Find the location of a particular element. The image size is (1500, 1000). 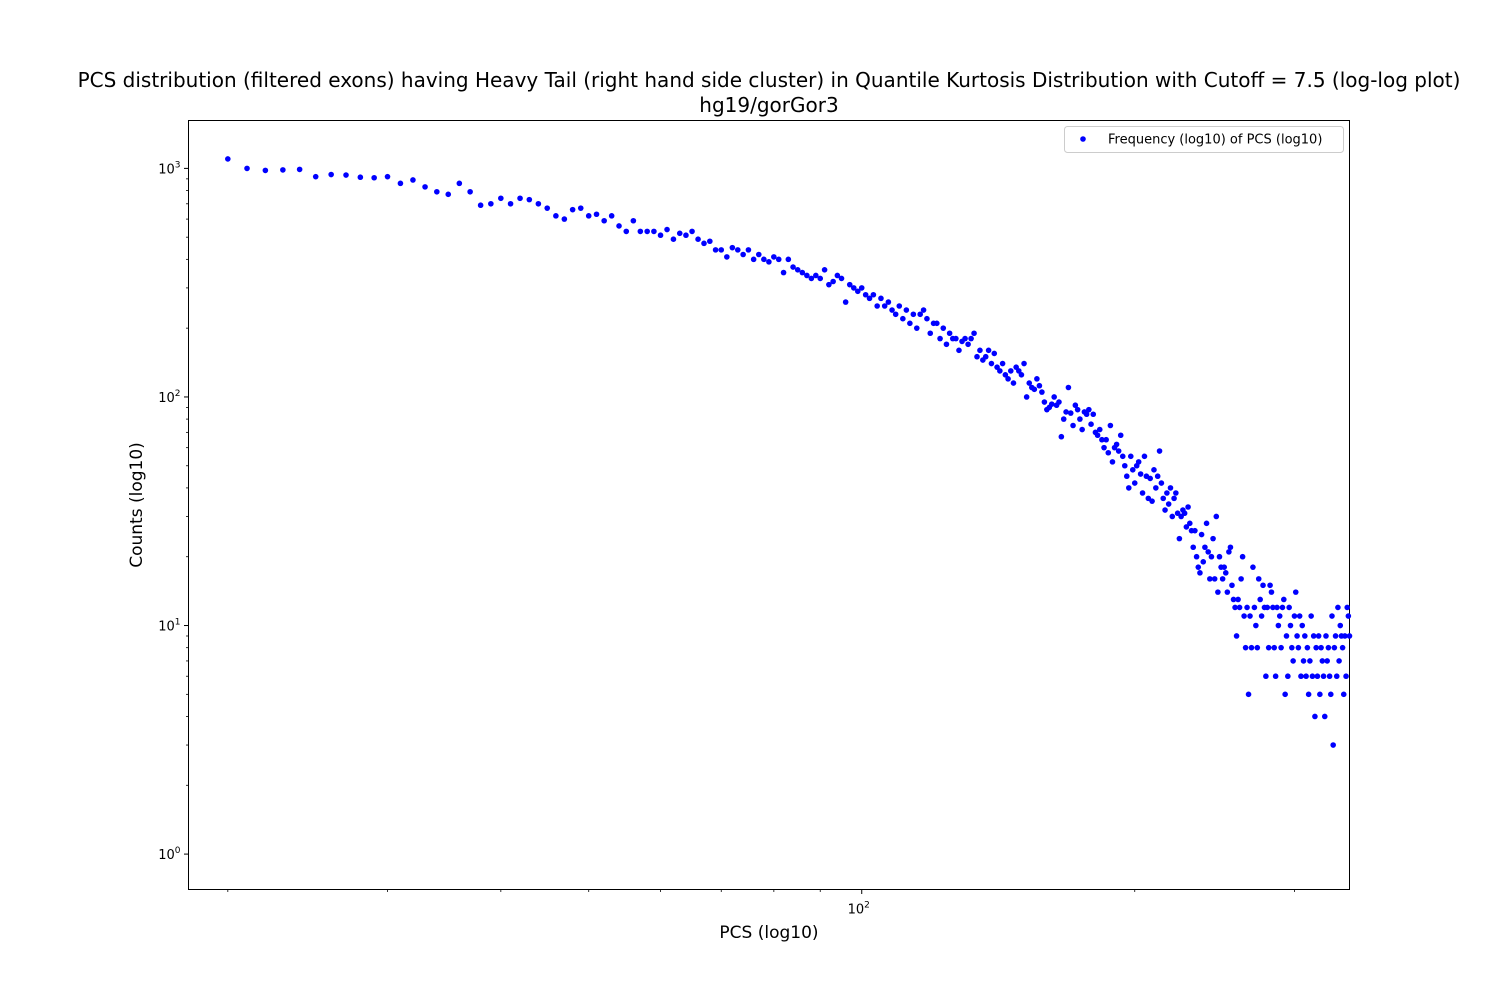

legend: Frequency (log10) of PCS (log10) is located at coordinates (1204, 139).